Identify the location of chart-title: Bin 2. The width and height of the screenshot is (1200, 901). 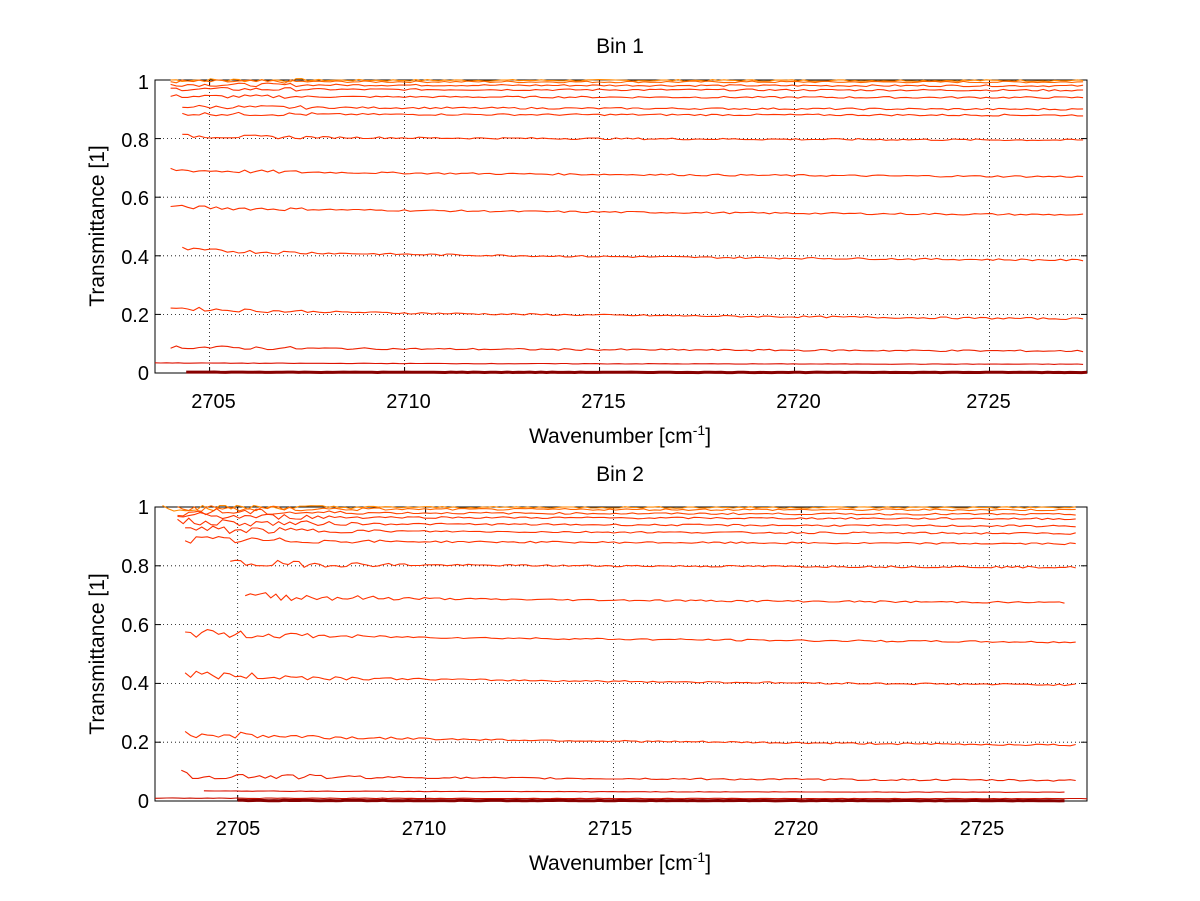
(620, 474).